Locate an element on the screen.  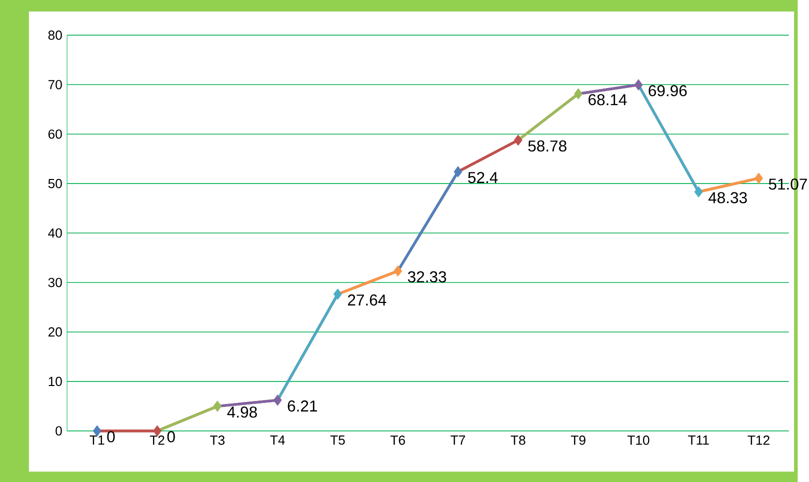
data-label: 52.4 is located at coordinates (483, 178).